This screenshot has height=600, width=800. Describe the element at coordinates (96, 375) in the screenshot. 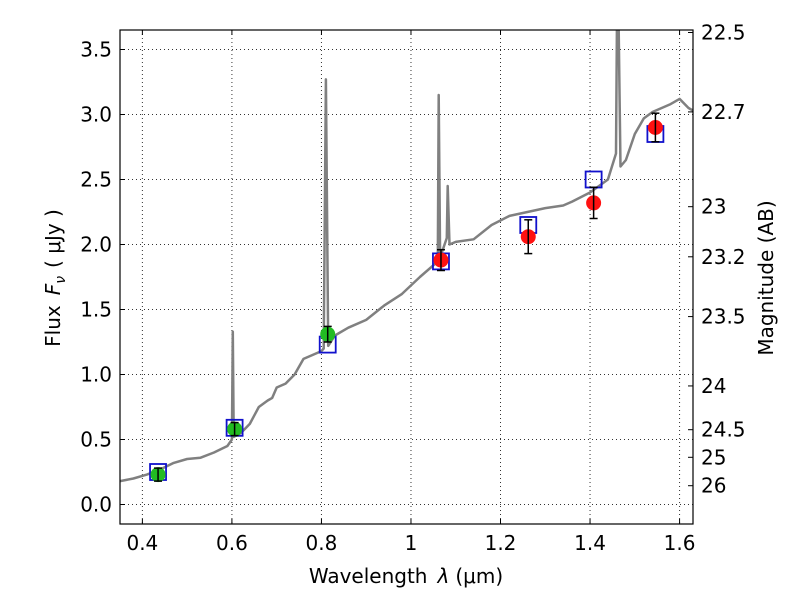

I see `y-tick-label: 1.0` at that location.